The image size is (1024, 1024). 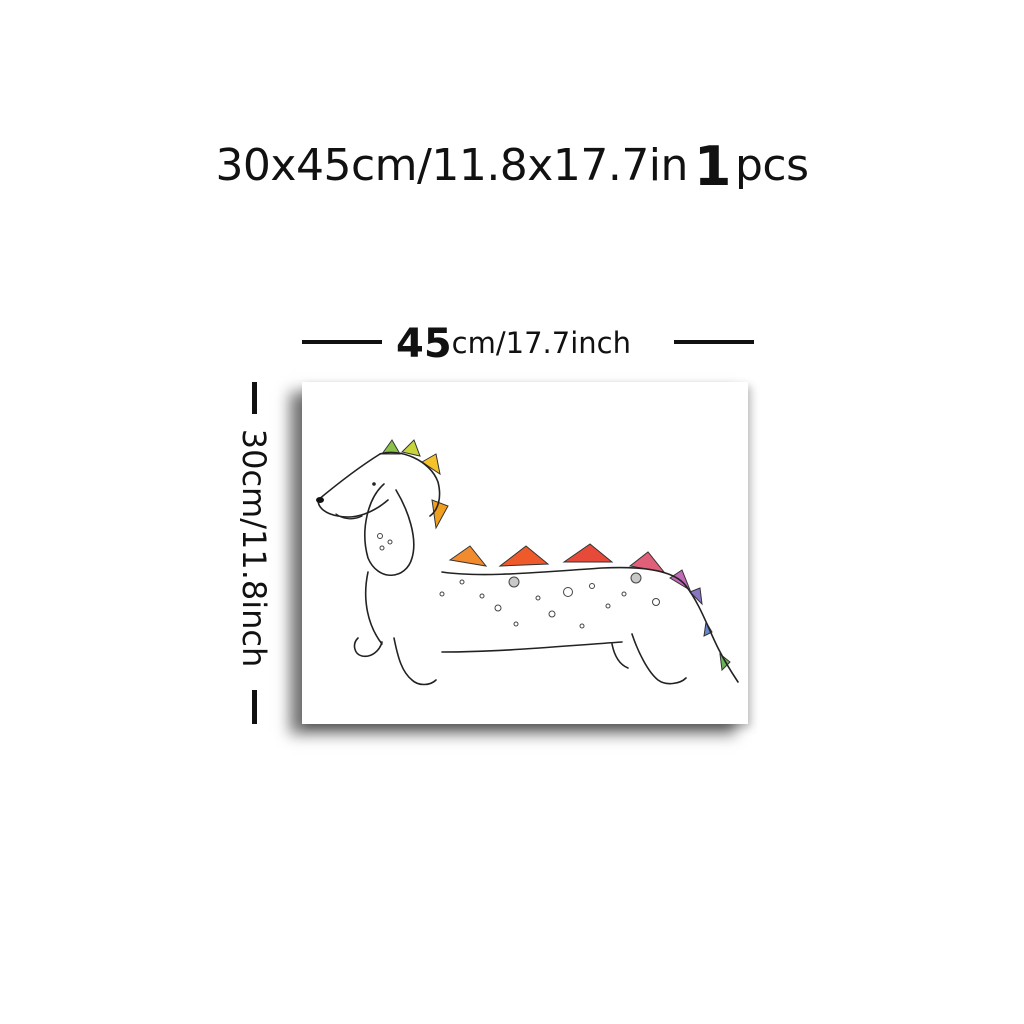 What do you see at coordinates (659, 659) in the screenshot?
I see `hind-leg` at bounding box center [659, 659].